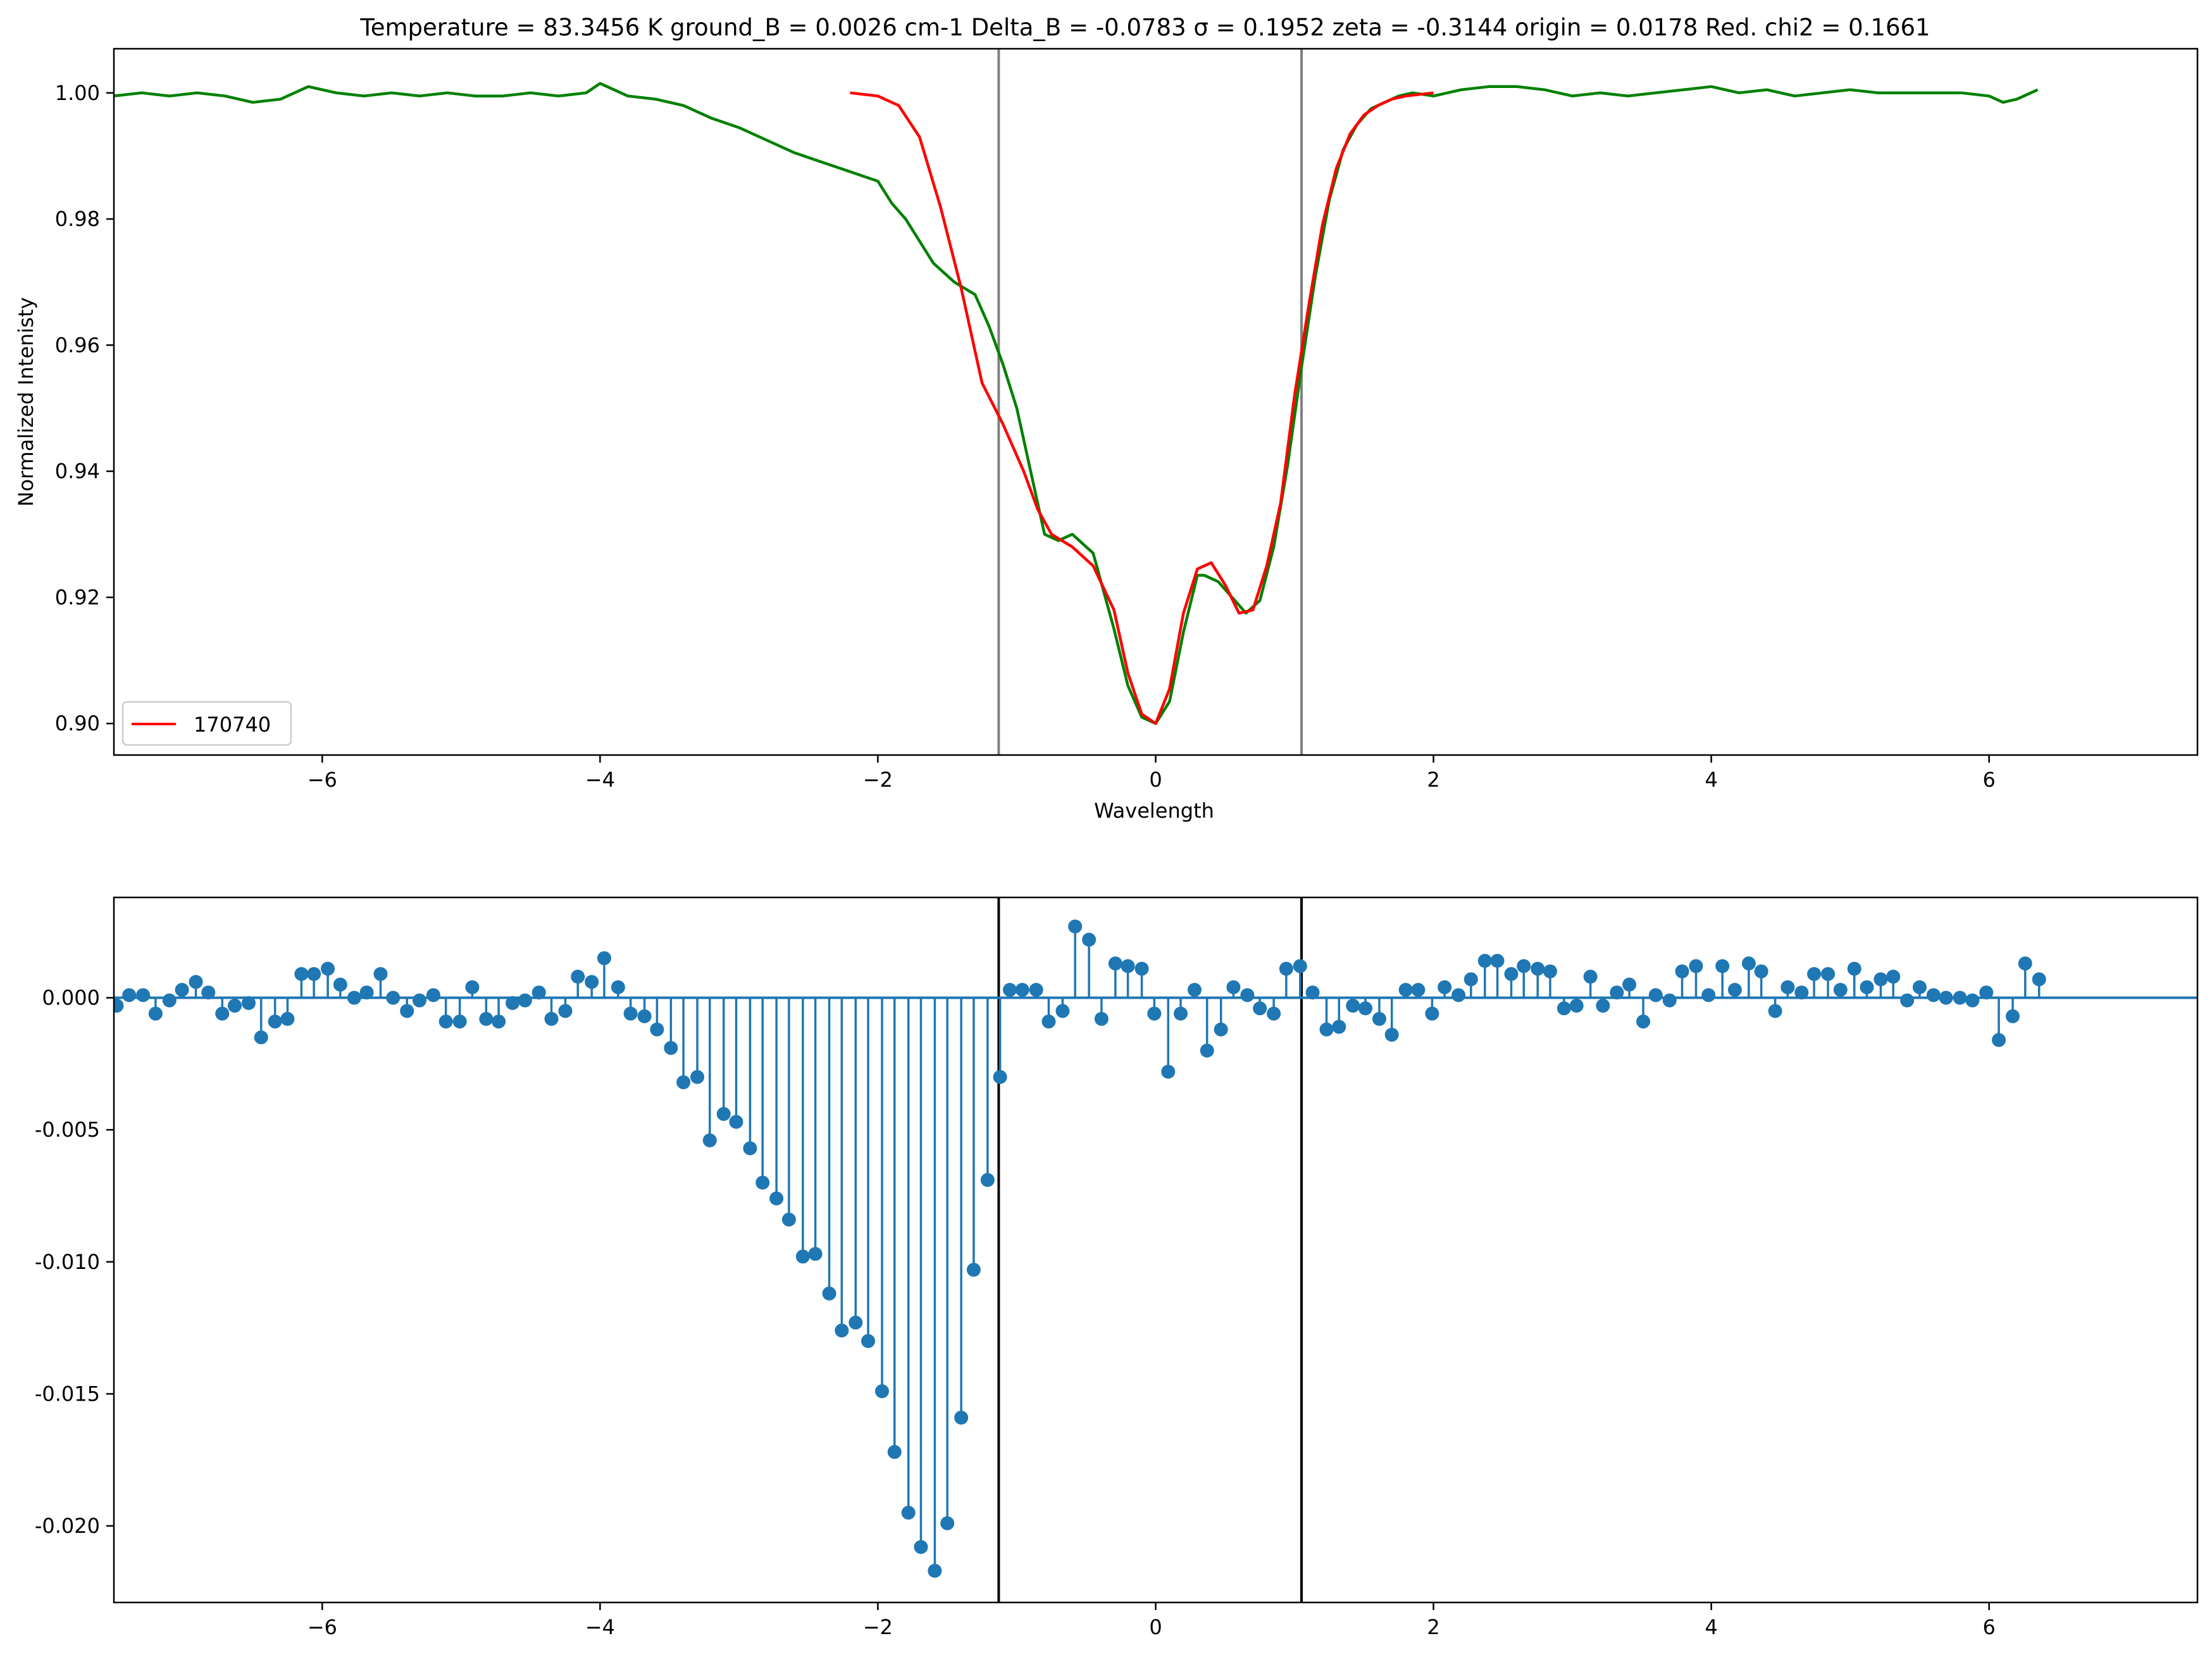 This screenshot has height=1655, width=2212. I want to click on top-chart-y-tick-label: 1.00, so click(77, 93).